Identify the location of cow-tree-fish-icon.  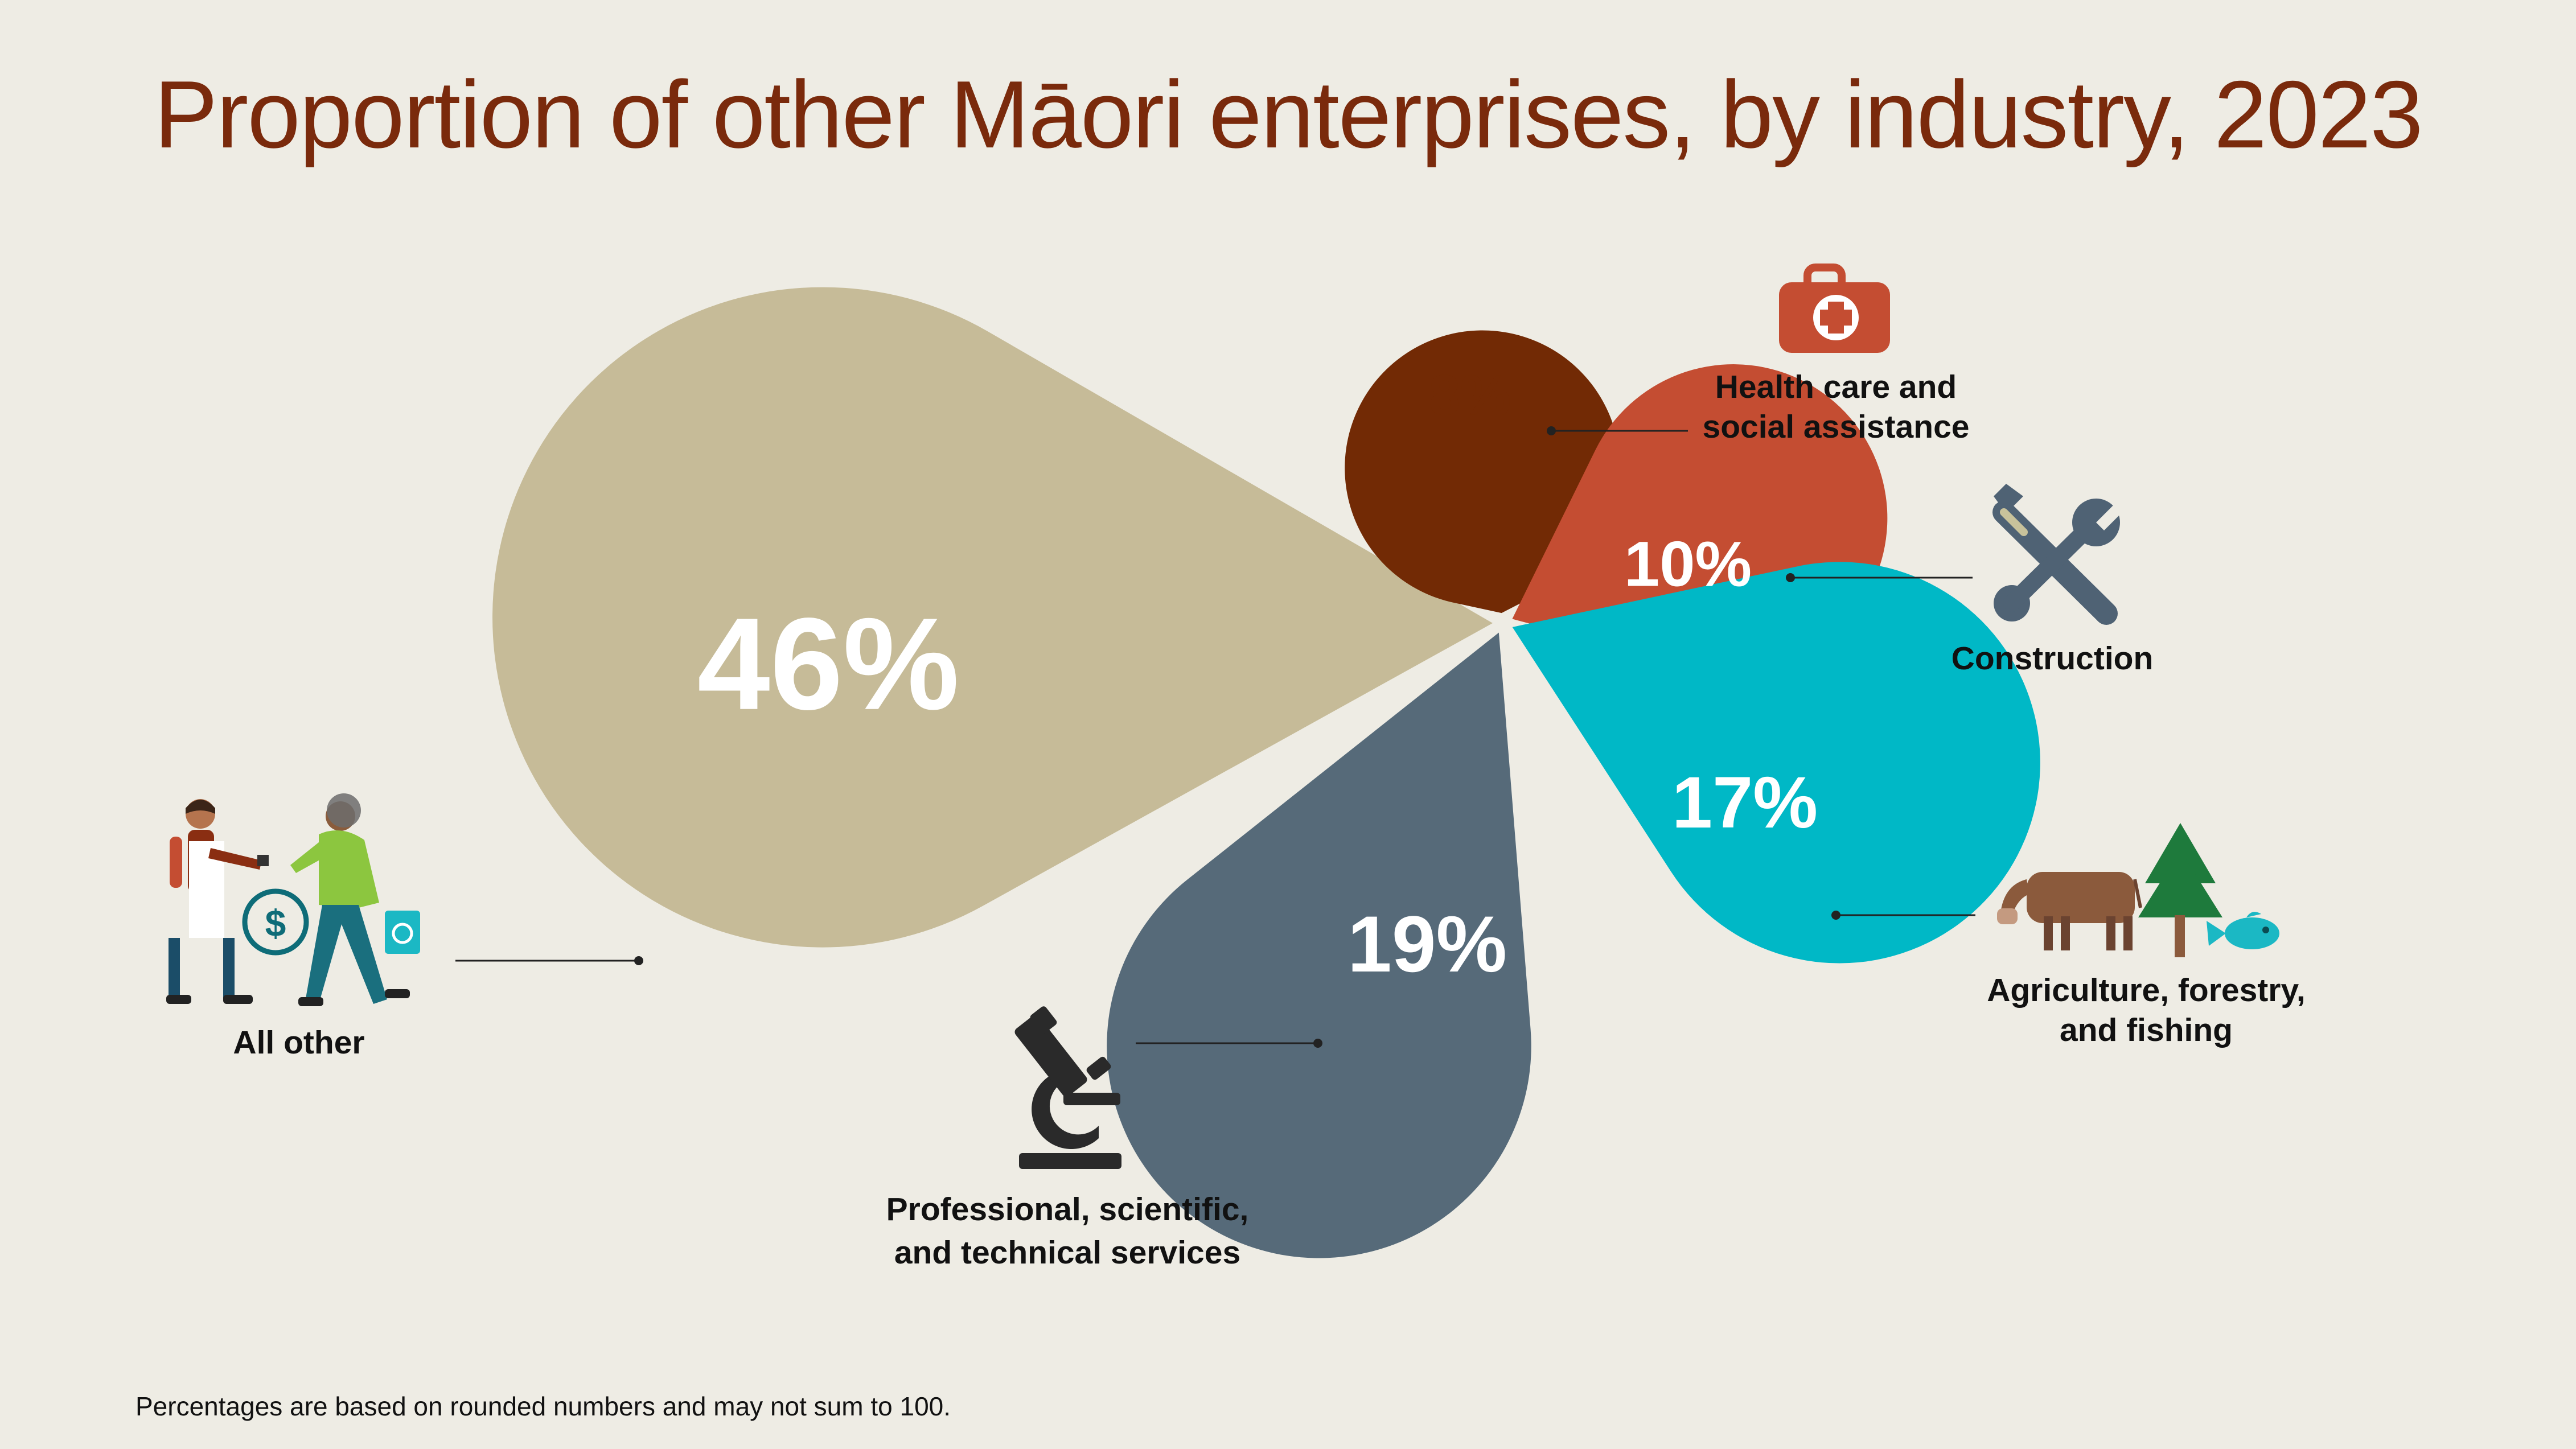
(2138, 890).